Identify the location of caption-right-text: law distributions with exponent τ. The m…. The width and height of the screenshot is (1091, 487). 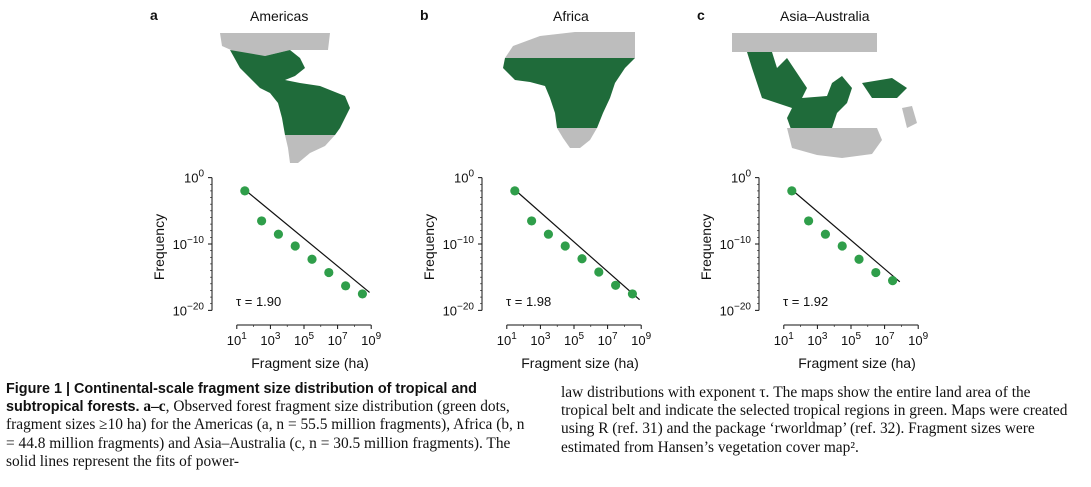
(814, 420).